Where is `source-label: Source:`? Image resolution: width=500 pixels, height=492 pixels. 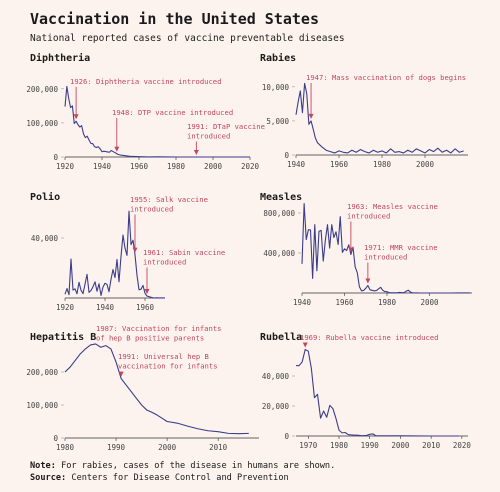 source-label: Source: is located at coordinates (48, 478).